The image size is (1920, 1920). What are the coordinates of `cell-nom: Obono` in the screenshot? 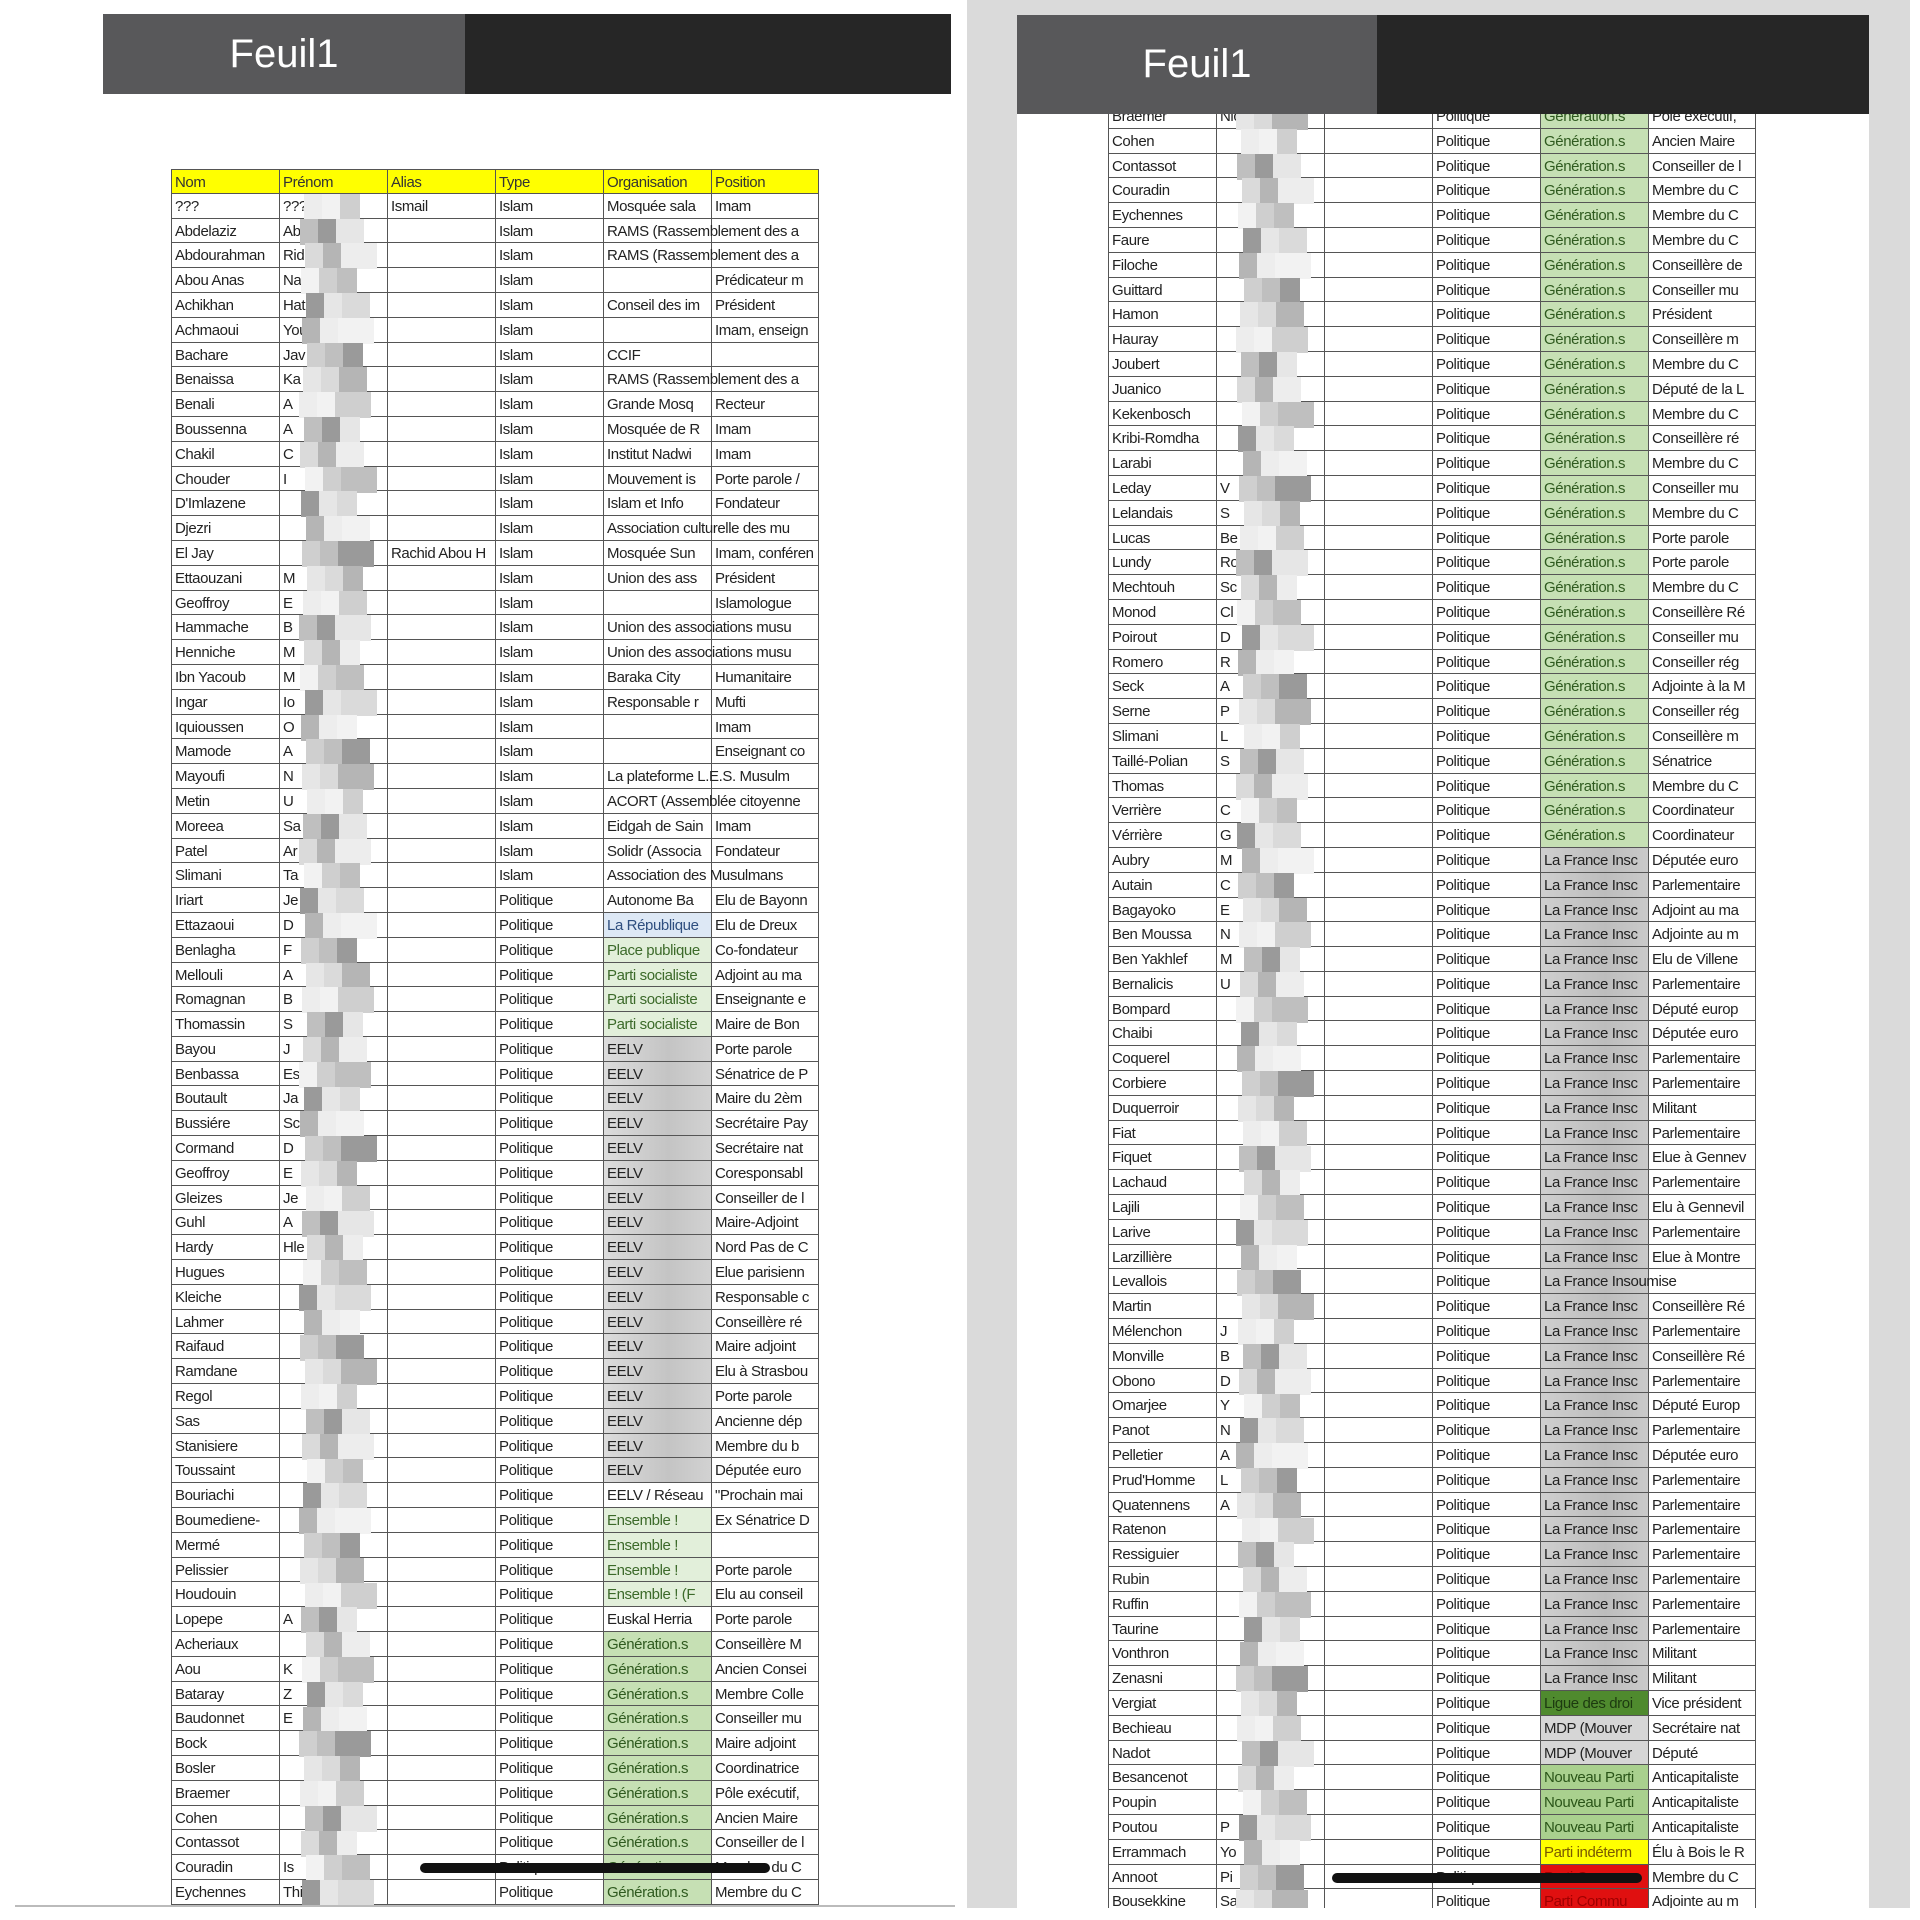 It's located at (1162, 1380).